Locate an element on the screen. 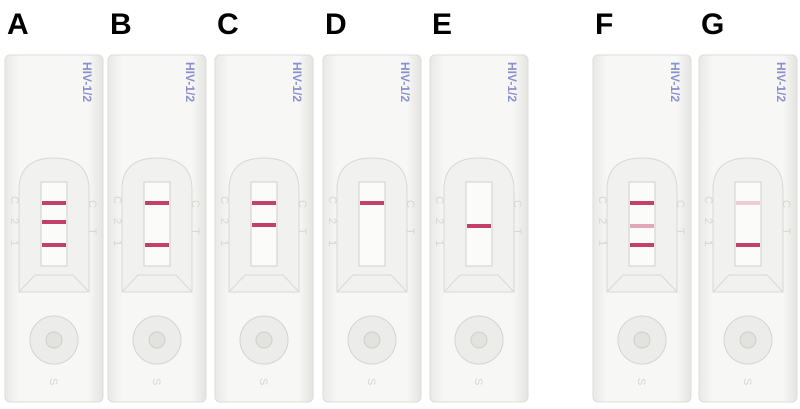 The height and width of the screenshot is (409, 800). panel-label: A is located at coordinates (18, 24).